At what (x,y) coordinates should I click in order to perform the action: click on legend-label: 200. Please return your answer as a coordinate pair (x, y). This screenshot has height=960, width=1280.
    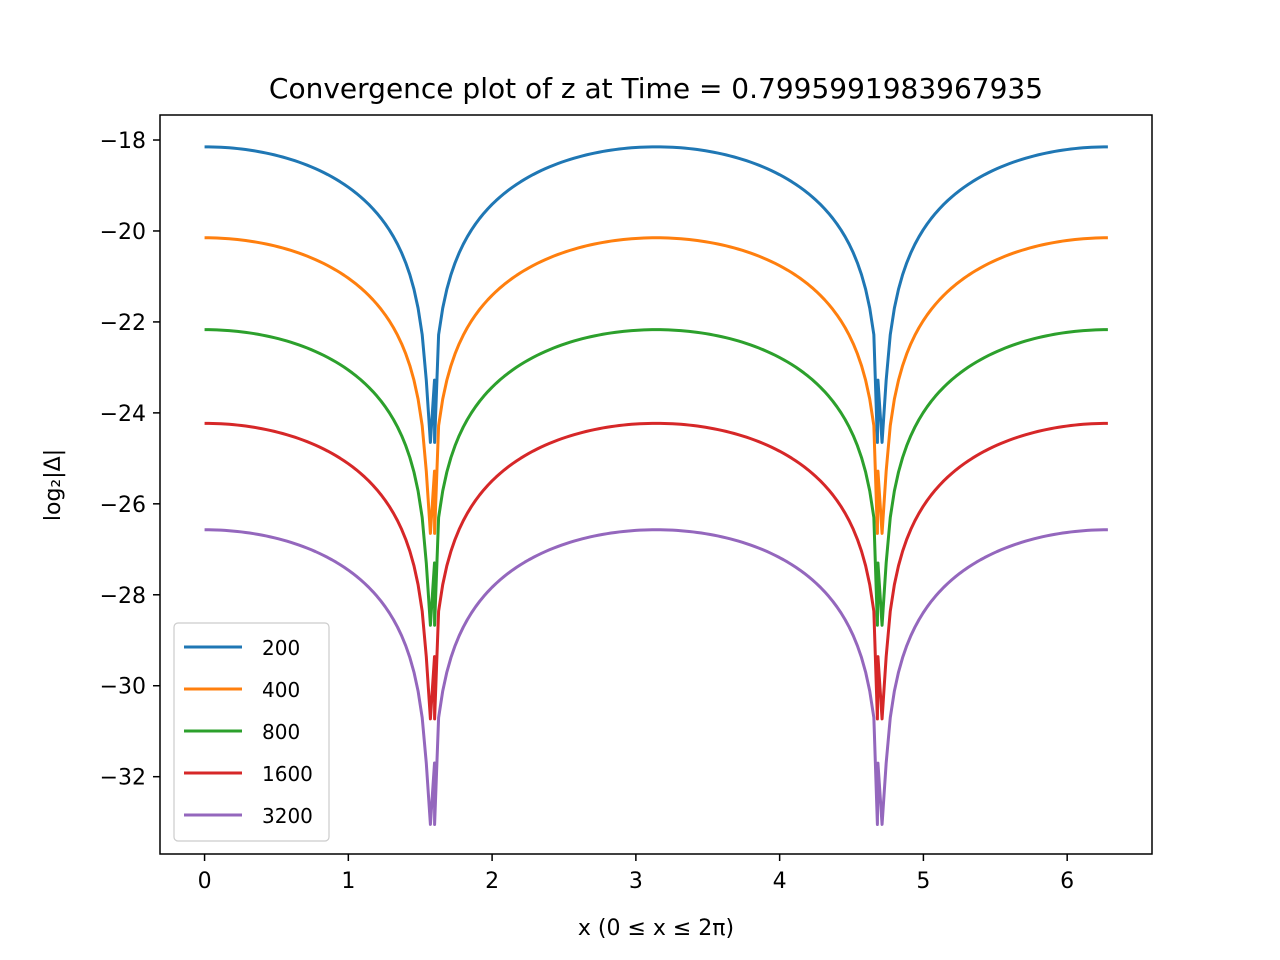
    Looking at the image, I should click on (281, 648).